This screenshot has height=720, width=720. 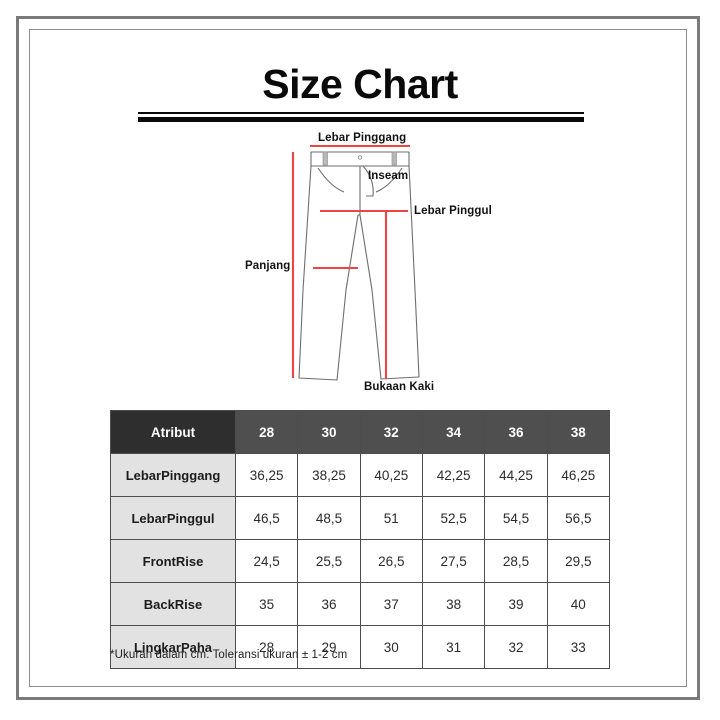 What do you see at coordinates (399, 387) in the screenshot?
I see `label-bukaan-kaki: Bukaan Kaki` at bounding box center [399, 387].